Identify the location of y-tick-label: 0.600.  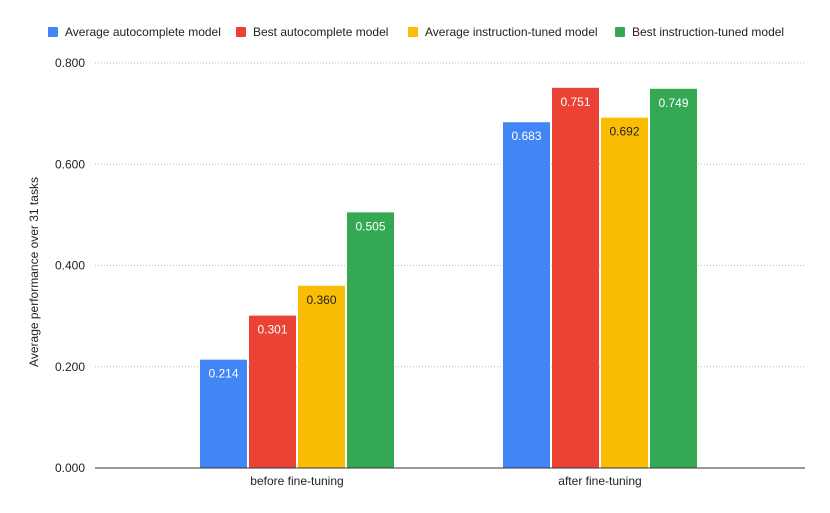
(70, 164).